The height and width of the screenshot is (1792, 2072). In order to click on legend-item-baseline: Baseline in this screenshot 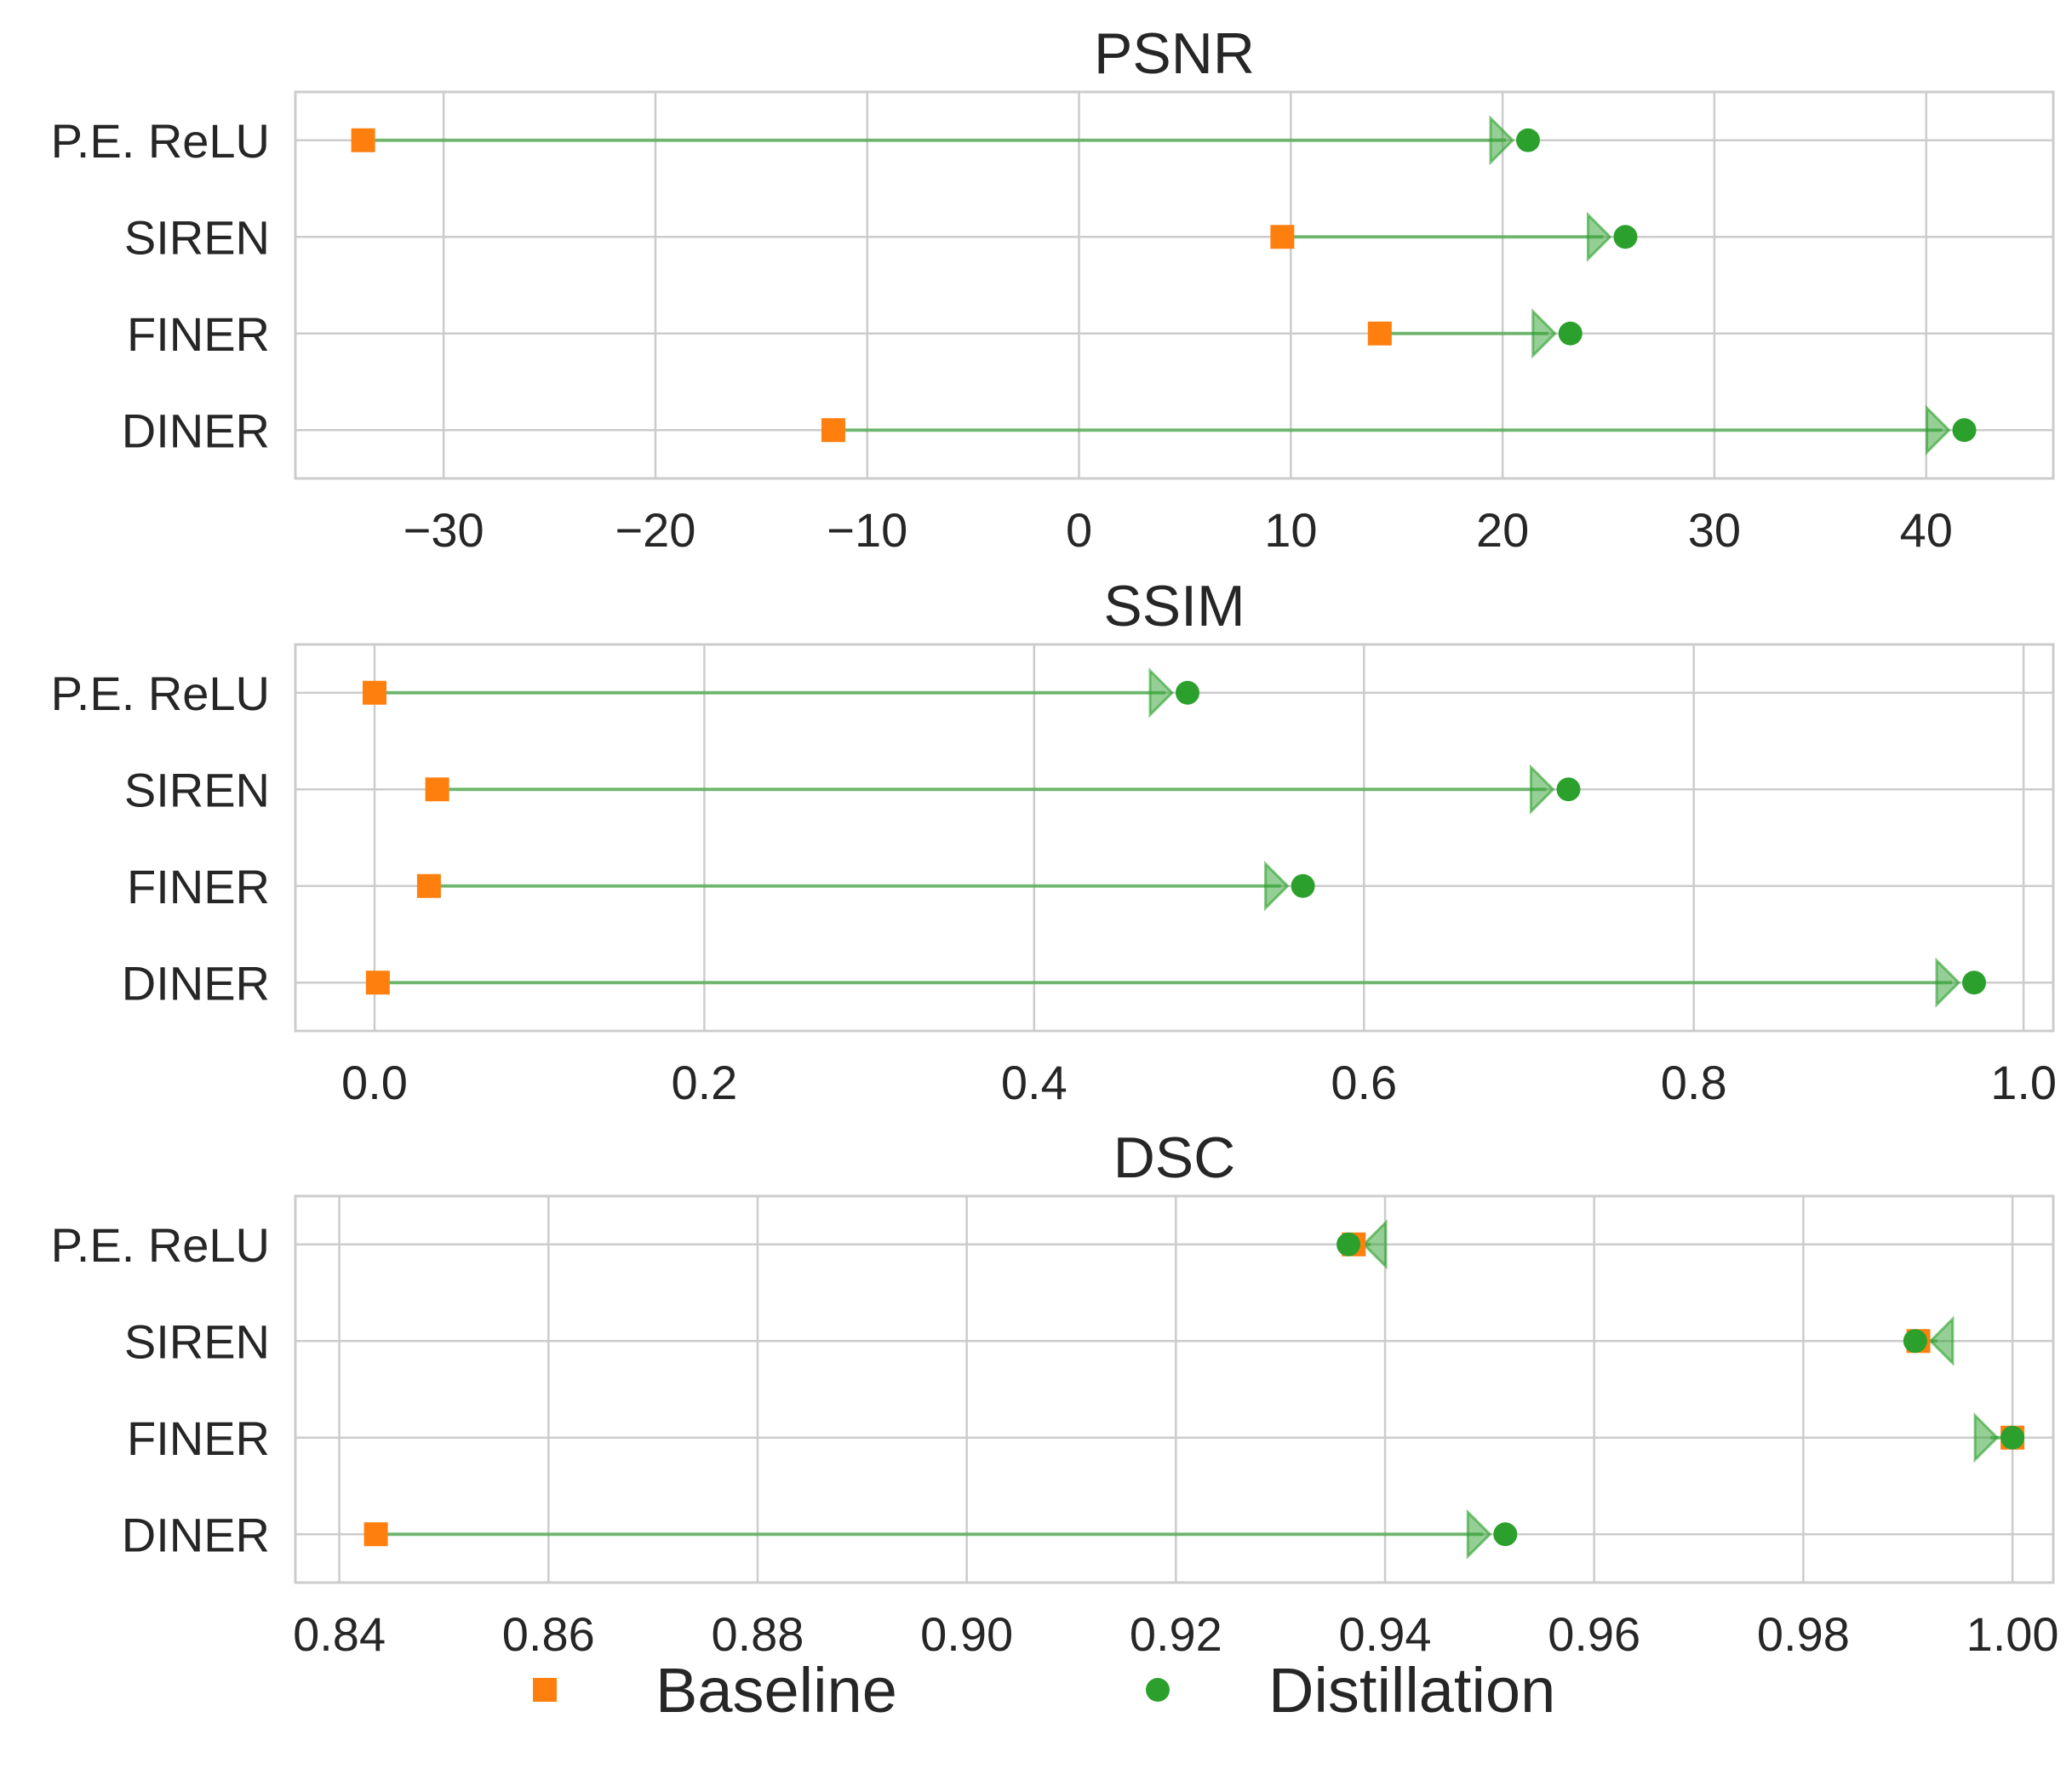, I will do `click(712, 1689)`.